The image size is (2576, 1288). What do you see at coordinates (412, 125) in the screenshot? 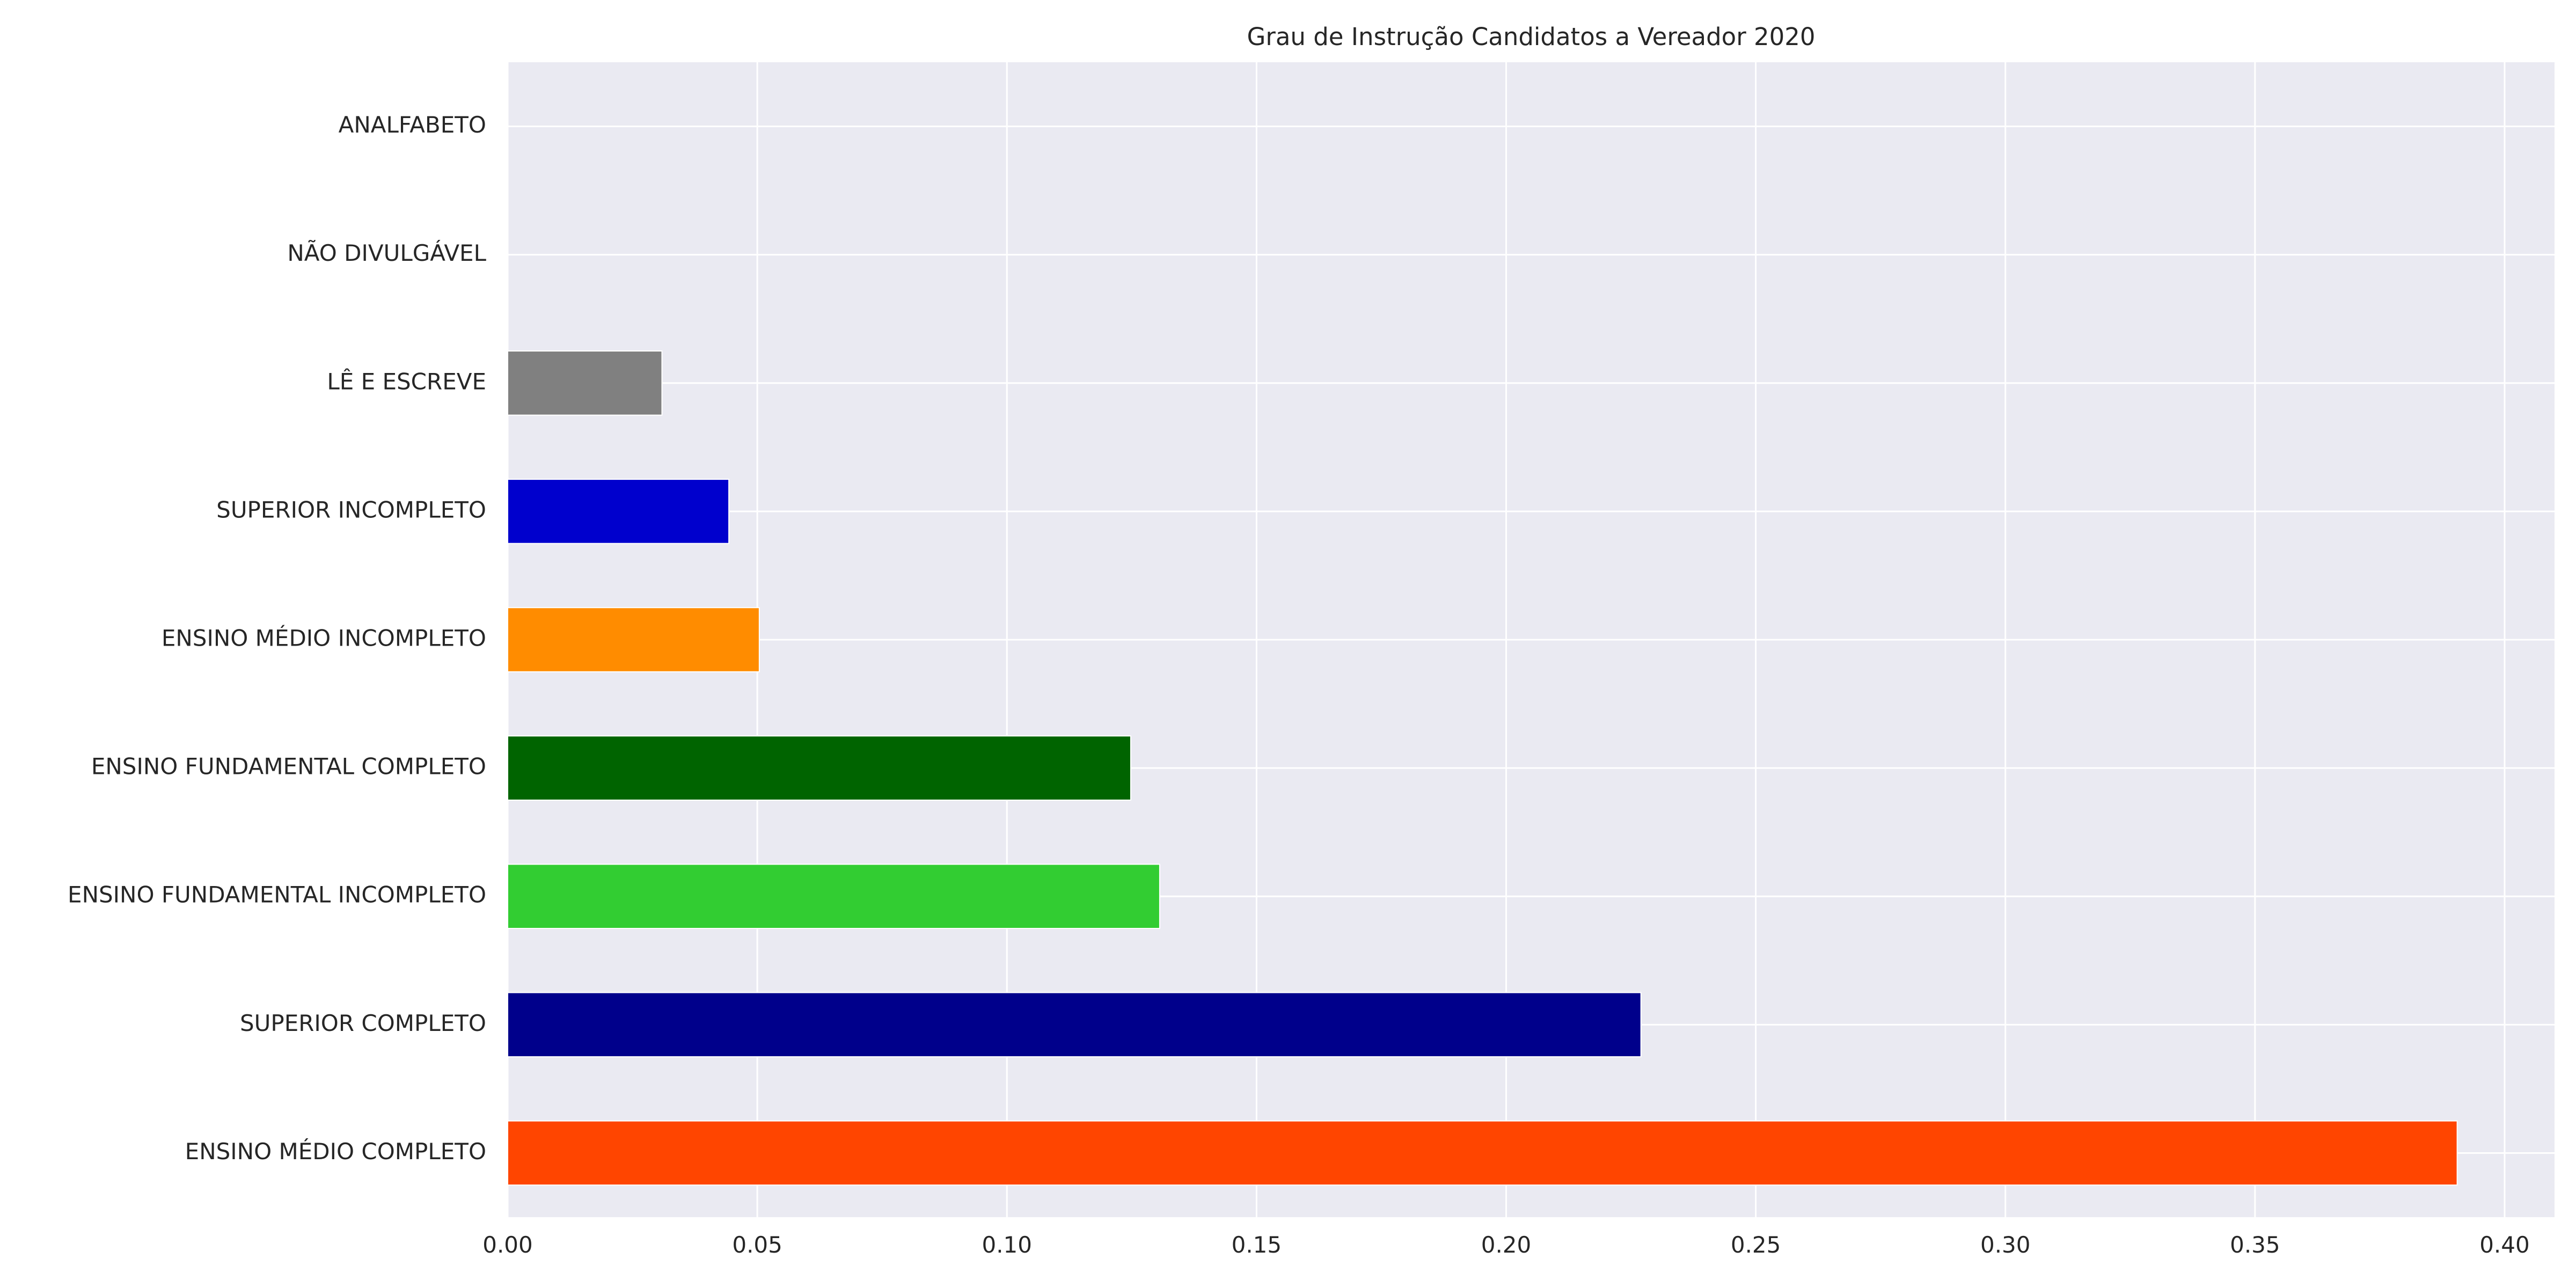
I see `y-tick-label: ANALFABETO` at bounding box center [412, 125].